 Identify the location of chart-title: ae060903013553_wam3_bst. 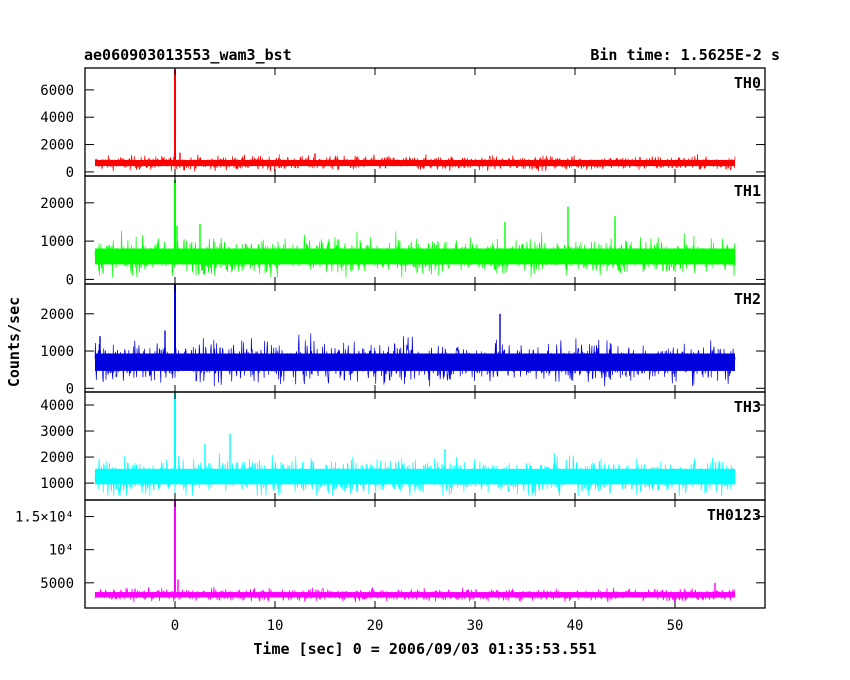
(188, 55).